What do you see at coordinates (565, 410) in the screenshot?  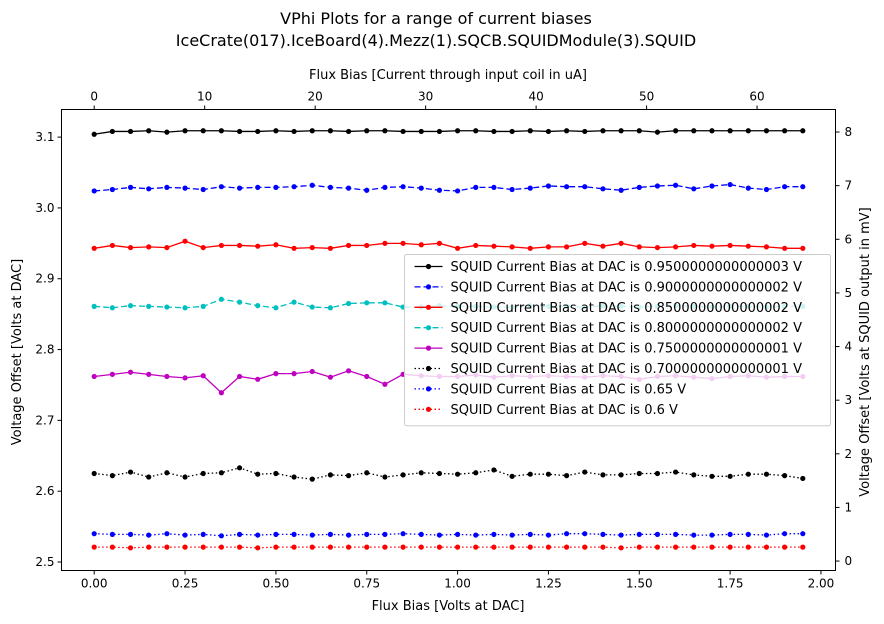 I see `legend-label: SQUID Current Bias at DAC is 0.6 V` at bounding box center [565, 410].